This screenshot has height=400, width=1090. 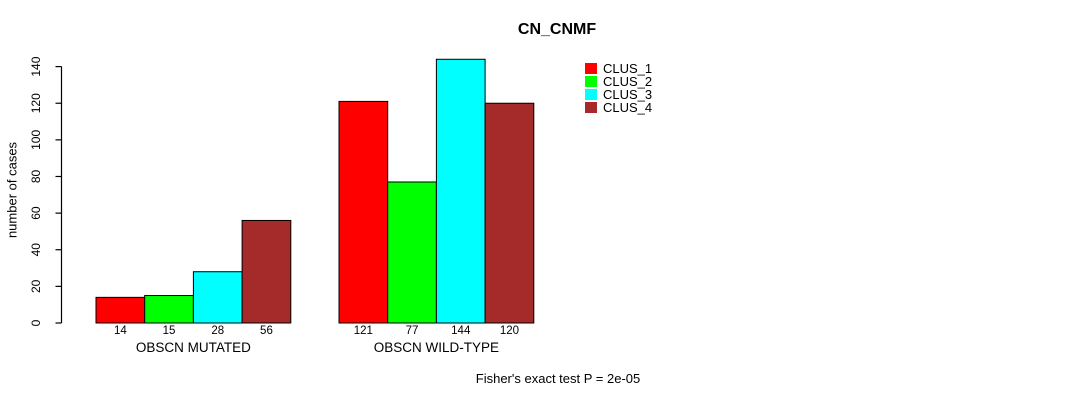 I want to click on legend-label: CLUS_4, so click(x=628, y=107).